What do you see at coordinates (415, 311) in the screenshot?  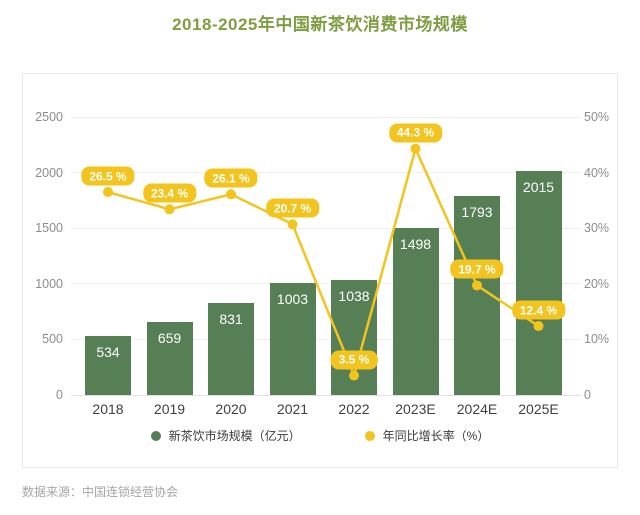 I see `bar-2023E: 1498` at bounding box center [415, 311].